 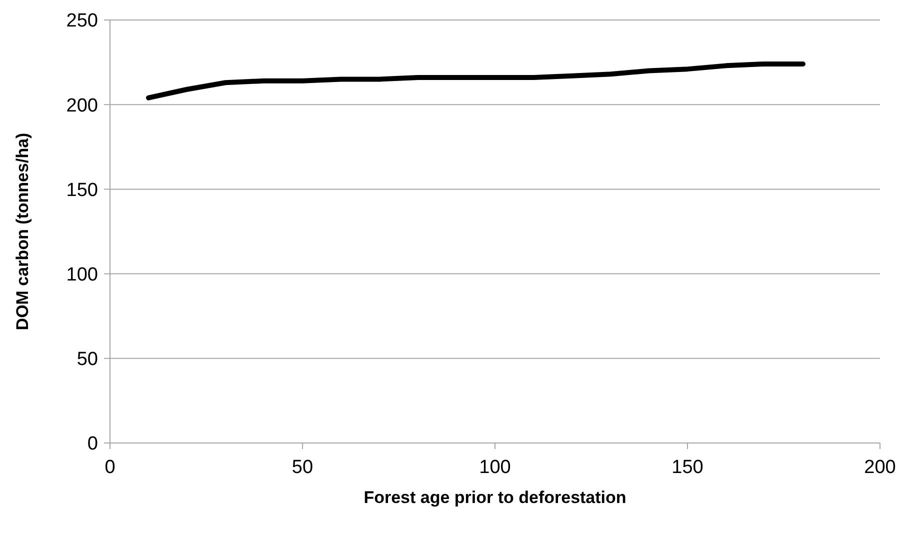 I want to click on x-tick-label: 150, so click(x=688, y=467).